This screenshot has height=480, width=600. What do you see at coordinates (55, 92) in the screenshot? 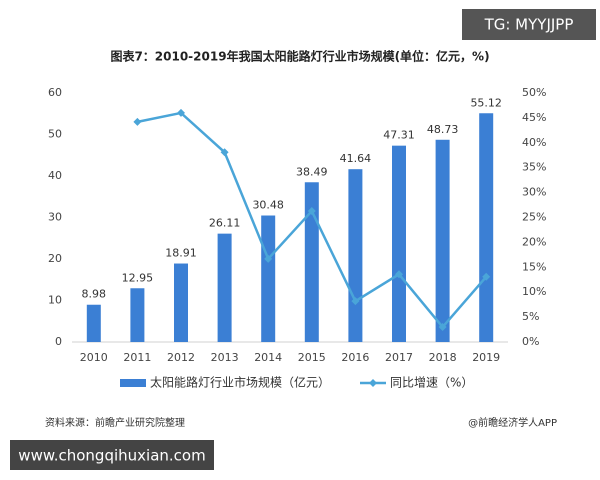
I see `y-tick-label: 60` at bounding box center [55, 92].